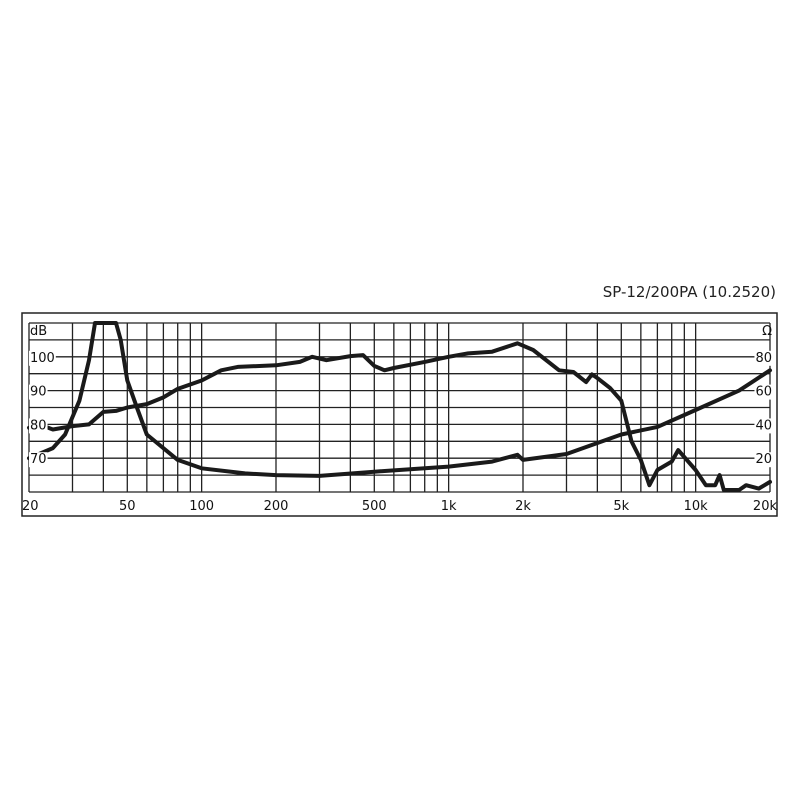  I want to click on y-right-unit-label: Ω, so click(767, 331).